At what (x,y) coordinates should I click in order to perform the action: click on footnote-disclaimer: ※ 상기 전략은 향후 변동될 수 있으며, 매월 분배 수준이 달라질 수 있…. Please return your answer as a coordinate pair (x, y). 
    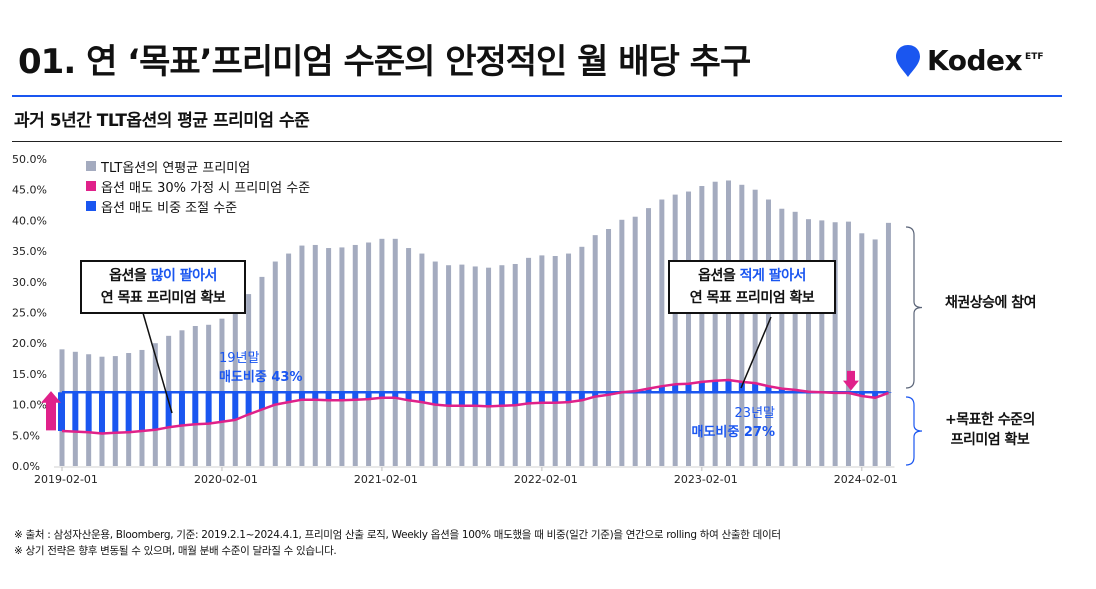
    Looking at the image, I should click on (175, 551).